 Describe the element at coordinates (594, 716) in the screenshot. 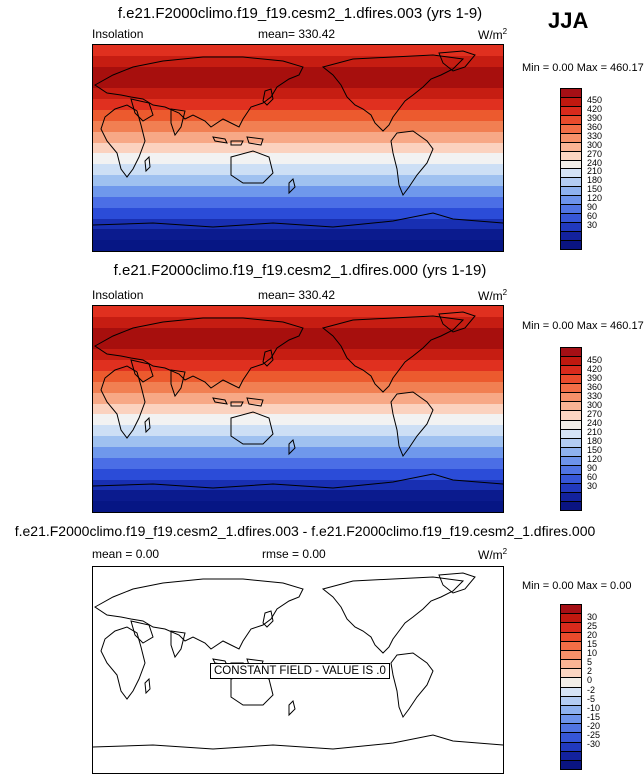

I see `colorbar-tick-label: -15` at that location.